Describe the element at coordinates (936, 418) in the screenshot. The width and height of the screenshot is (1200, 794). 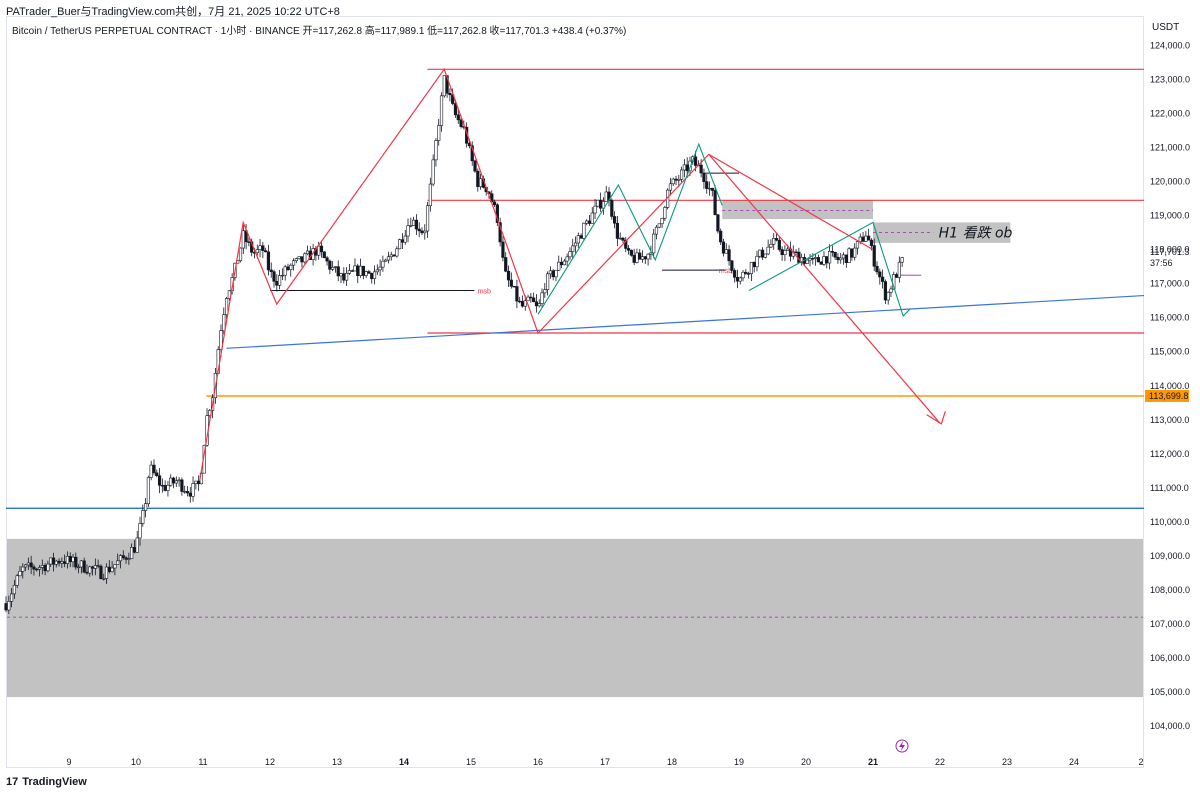
I see `arrow-head` at that location.